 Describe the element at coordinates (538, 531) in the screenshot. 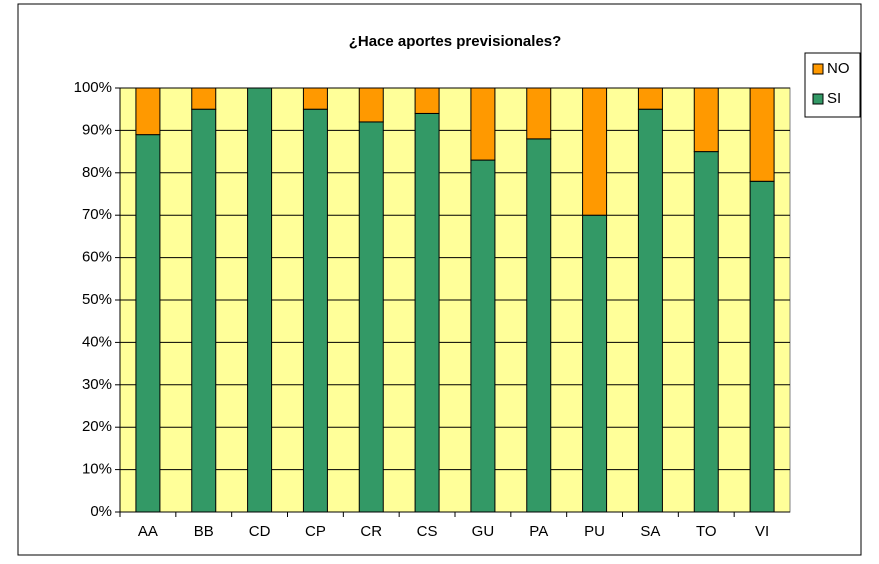

I see `x-tick-label: PA` at that location.